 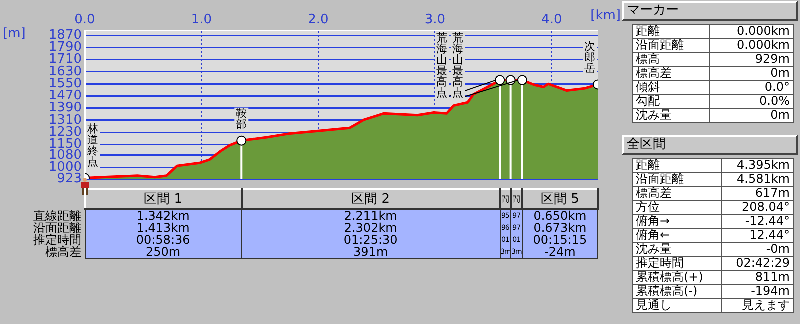 What do you see at coordinates (767, 221) in the screenshot?
I see `text: -12.44°` at bounding box center [767, 221].